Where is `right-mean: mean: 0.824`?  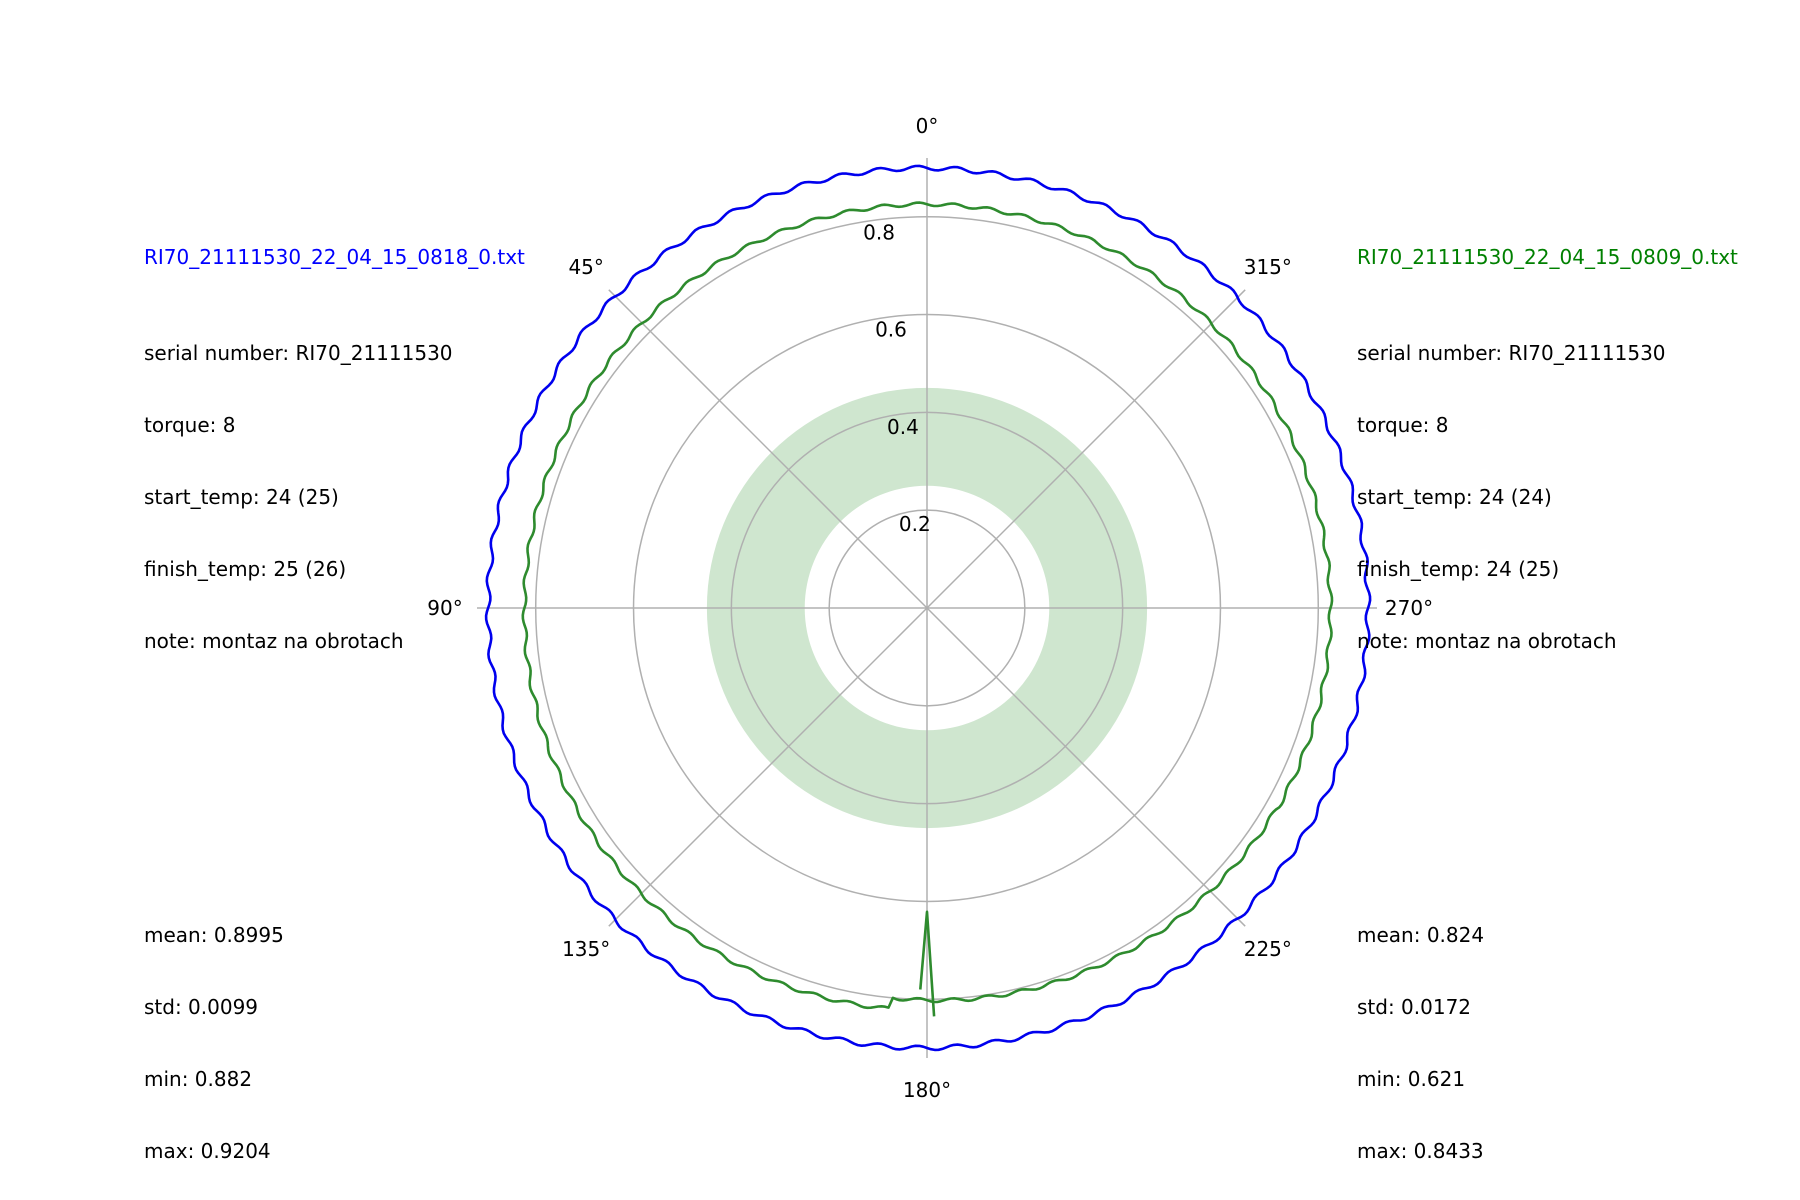 right-mean: mean: 0.824 is located at coordinates (1421, 935).